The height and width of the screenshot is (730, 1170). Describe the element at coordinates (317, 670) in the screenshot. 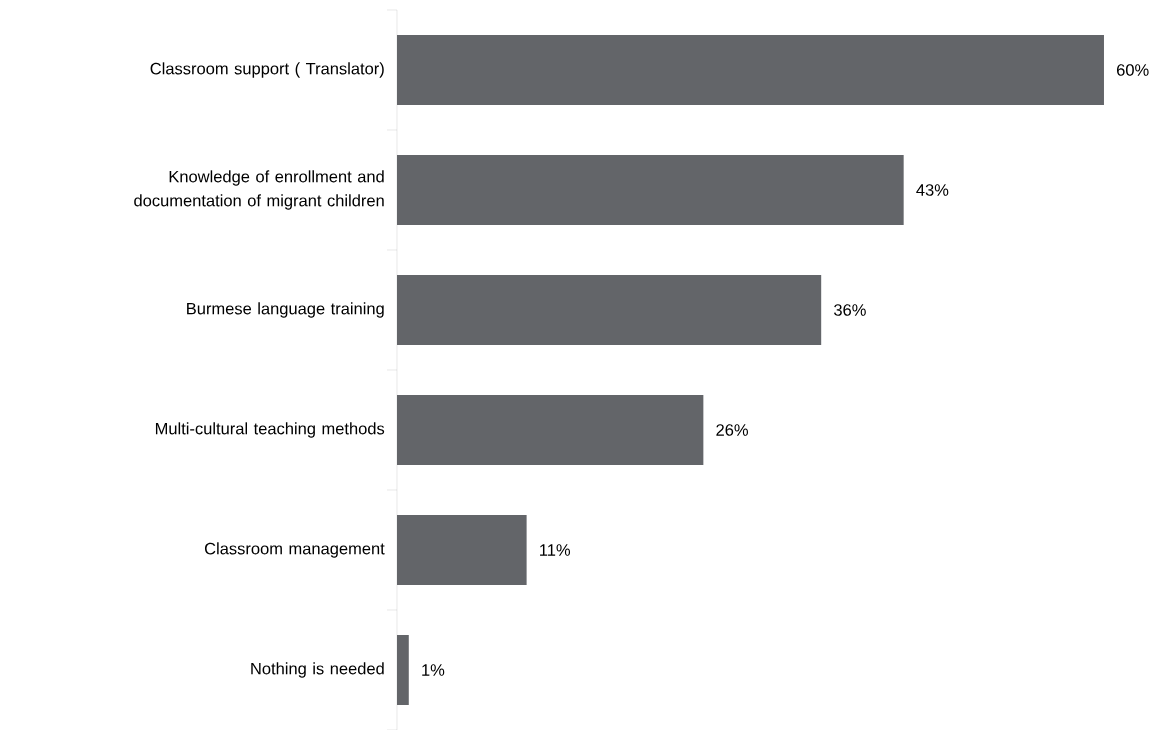

I see `y-tick-label: Nothing is needed` at that location.